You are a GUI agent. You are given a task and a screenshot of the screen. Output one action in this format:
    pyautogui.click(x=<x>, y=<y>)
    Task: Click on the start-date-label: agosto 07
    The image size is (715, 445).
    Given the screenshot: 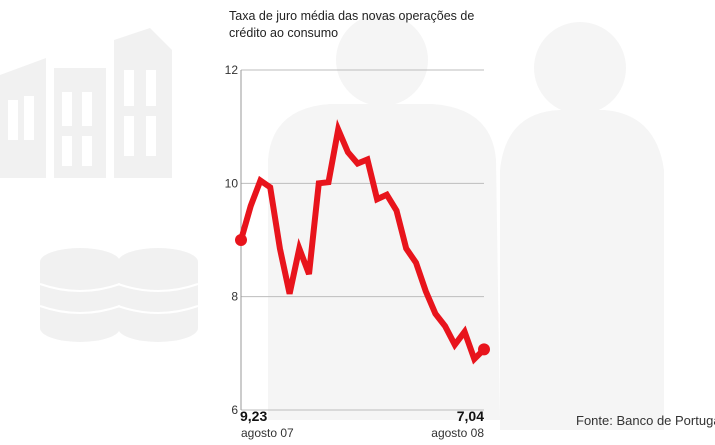 What is the action you would take?
    pyautogui.click(x=267, y=433)
    